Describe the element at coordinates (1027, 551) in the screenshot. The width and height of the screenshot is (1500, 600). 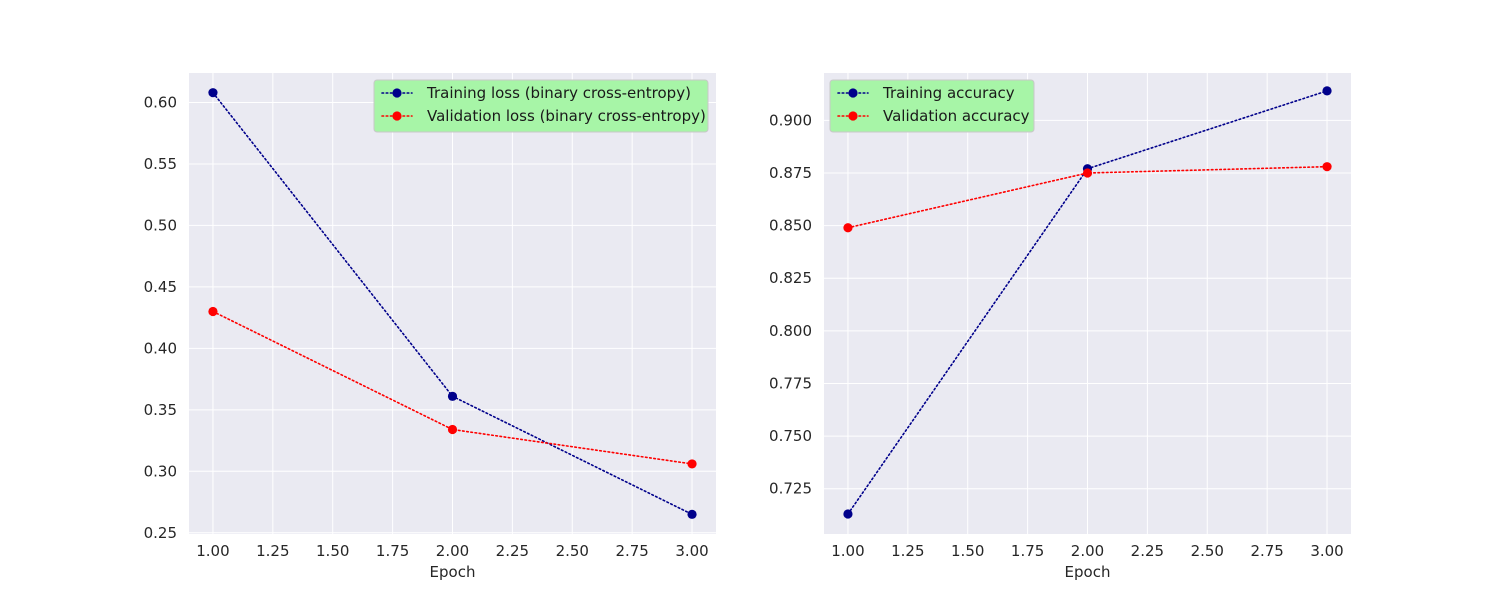
I see `accuracy-x-tick-label: 1.75` at that location.